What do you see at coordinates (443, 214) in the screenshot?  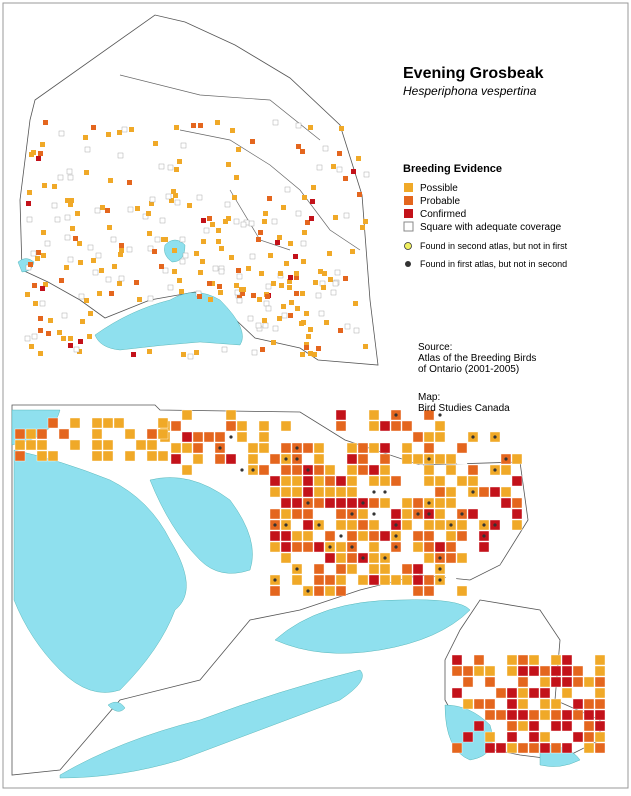 I see `legend-item: Confirmed` at bounding box center [443, 214].